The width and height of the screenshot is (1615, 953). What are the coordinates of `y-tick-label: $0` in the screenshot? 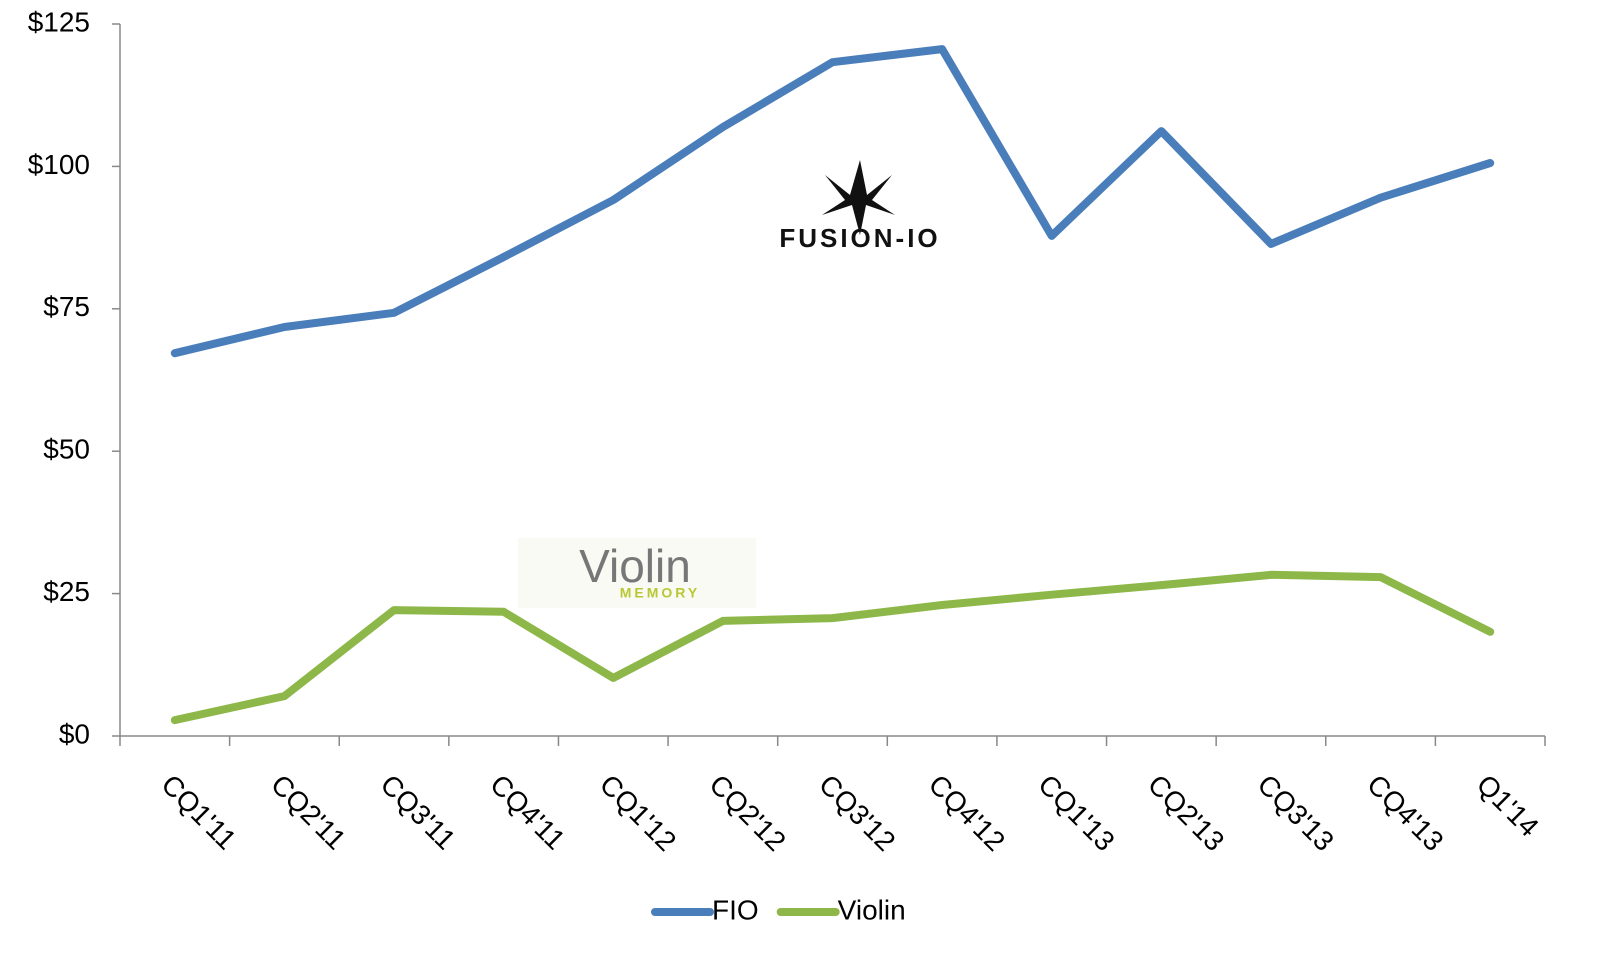 It's located at (74, 733).